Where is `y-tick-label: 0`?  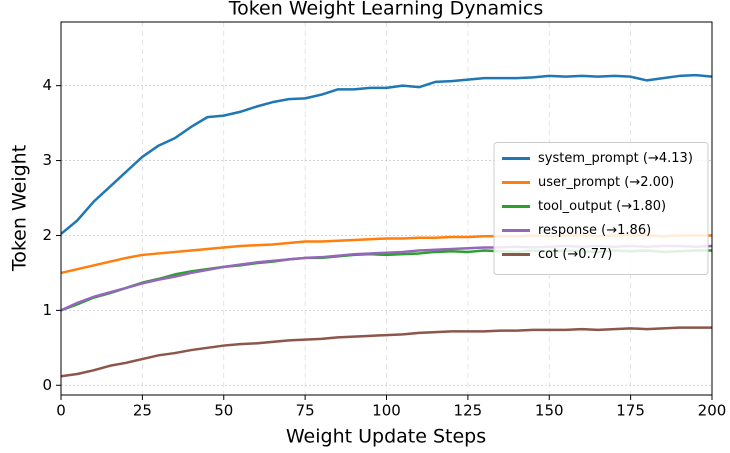
y-tick-label: 0 is located at coordinates (47, 385).